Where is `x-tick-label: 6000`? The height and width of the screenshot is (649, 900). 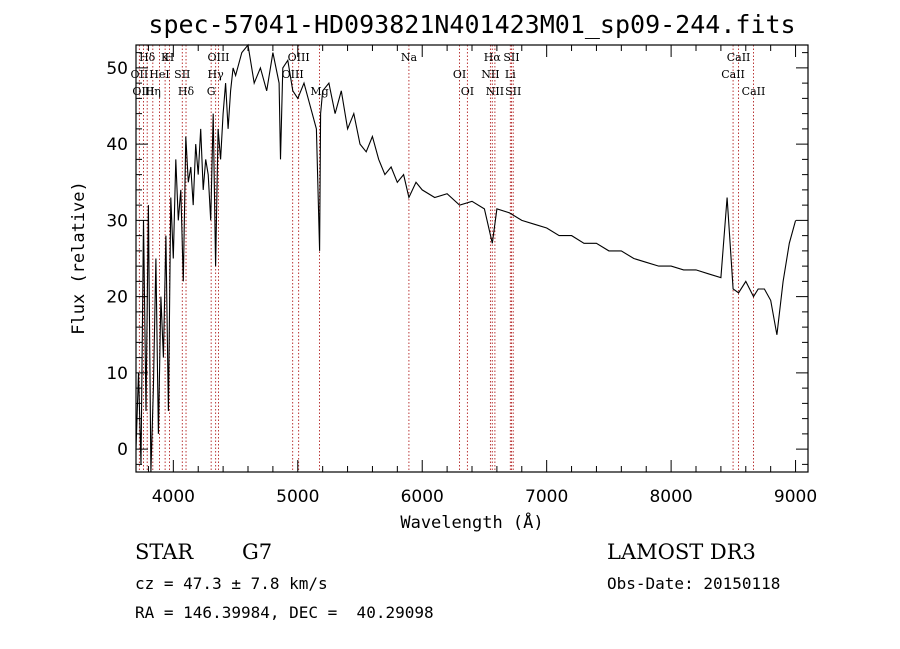
x-tick-label: 6000 is located at coordinates (422, 497).